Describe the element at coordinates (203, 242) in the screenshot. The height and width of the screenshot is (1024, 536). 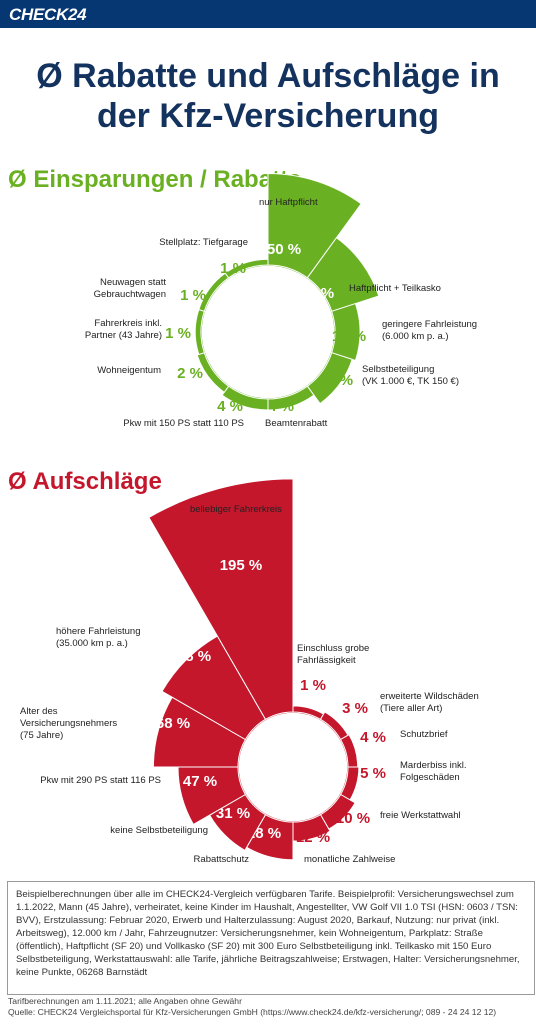
I see `discount-category-label-9: Stellplatz: Tiefgarage` at that location.